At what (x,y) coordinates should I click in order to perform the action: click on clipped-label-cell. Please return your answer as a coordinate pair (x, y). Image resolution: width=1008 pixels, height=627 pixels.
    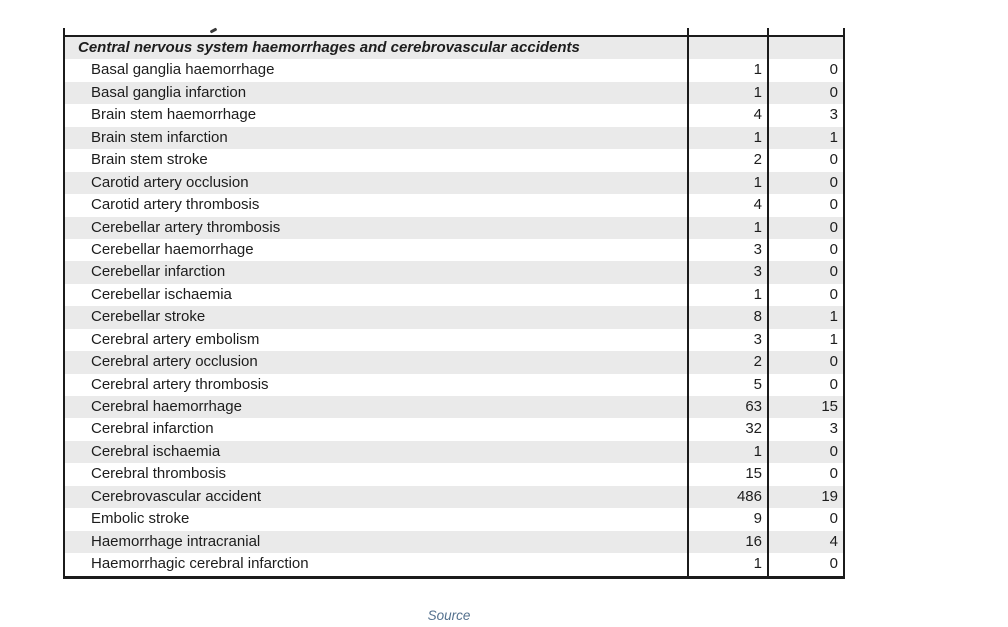
    Looking at the image, I should click on (375, 31).